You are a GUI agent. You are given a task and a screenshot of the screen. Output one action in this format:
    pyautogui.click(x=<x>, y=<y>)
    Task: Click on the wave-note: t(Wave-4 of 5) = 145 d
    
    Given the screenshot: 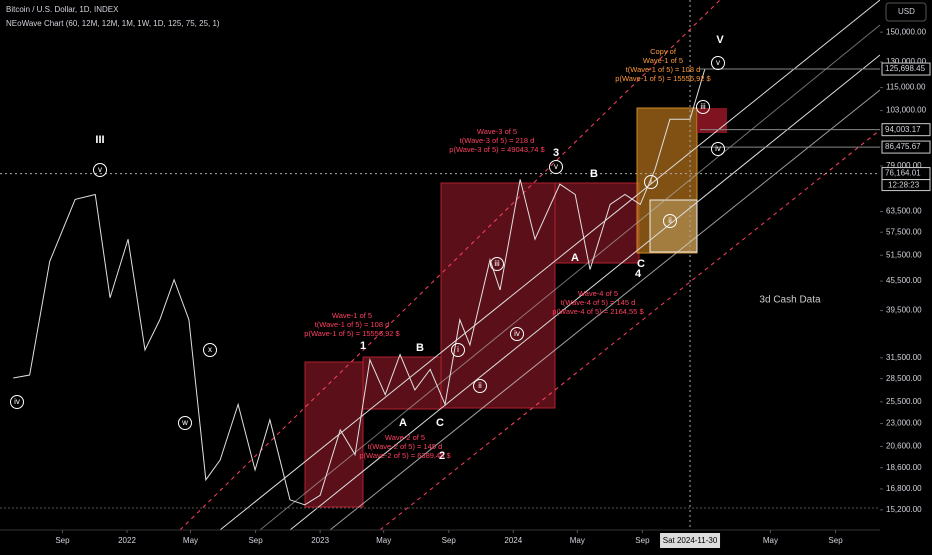 What is the action you would take?
    pyautogui.click(x=598, y=302)
    